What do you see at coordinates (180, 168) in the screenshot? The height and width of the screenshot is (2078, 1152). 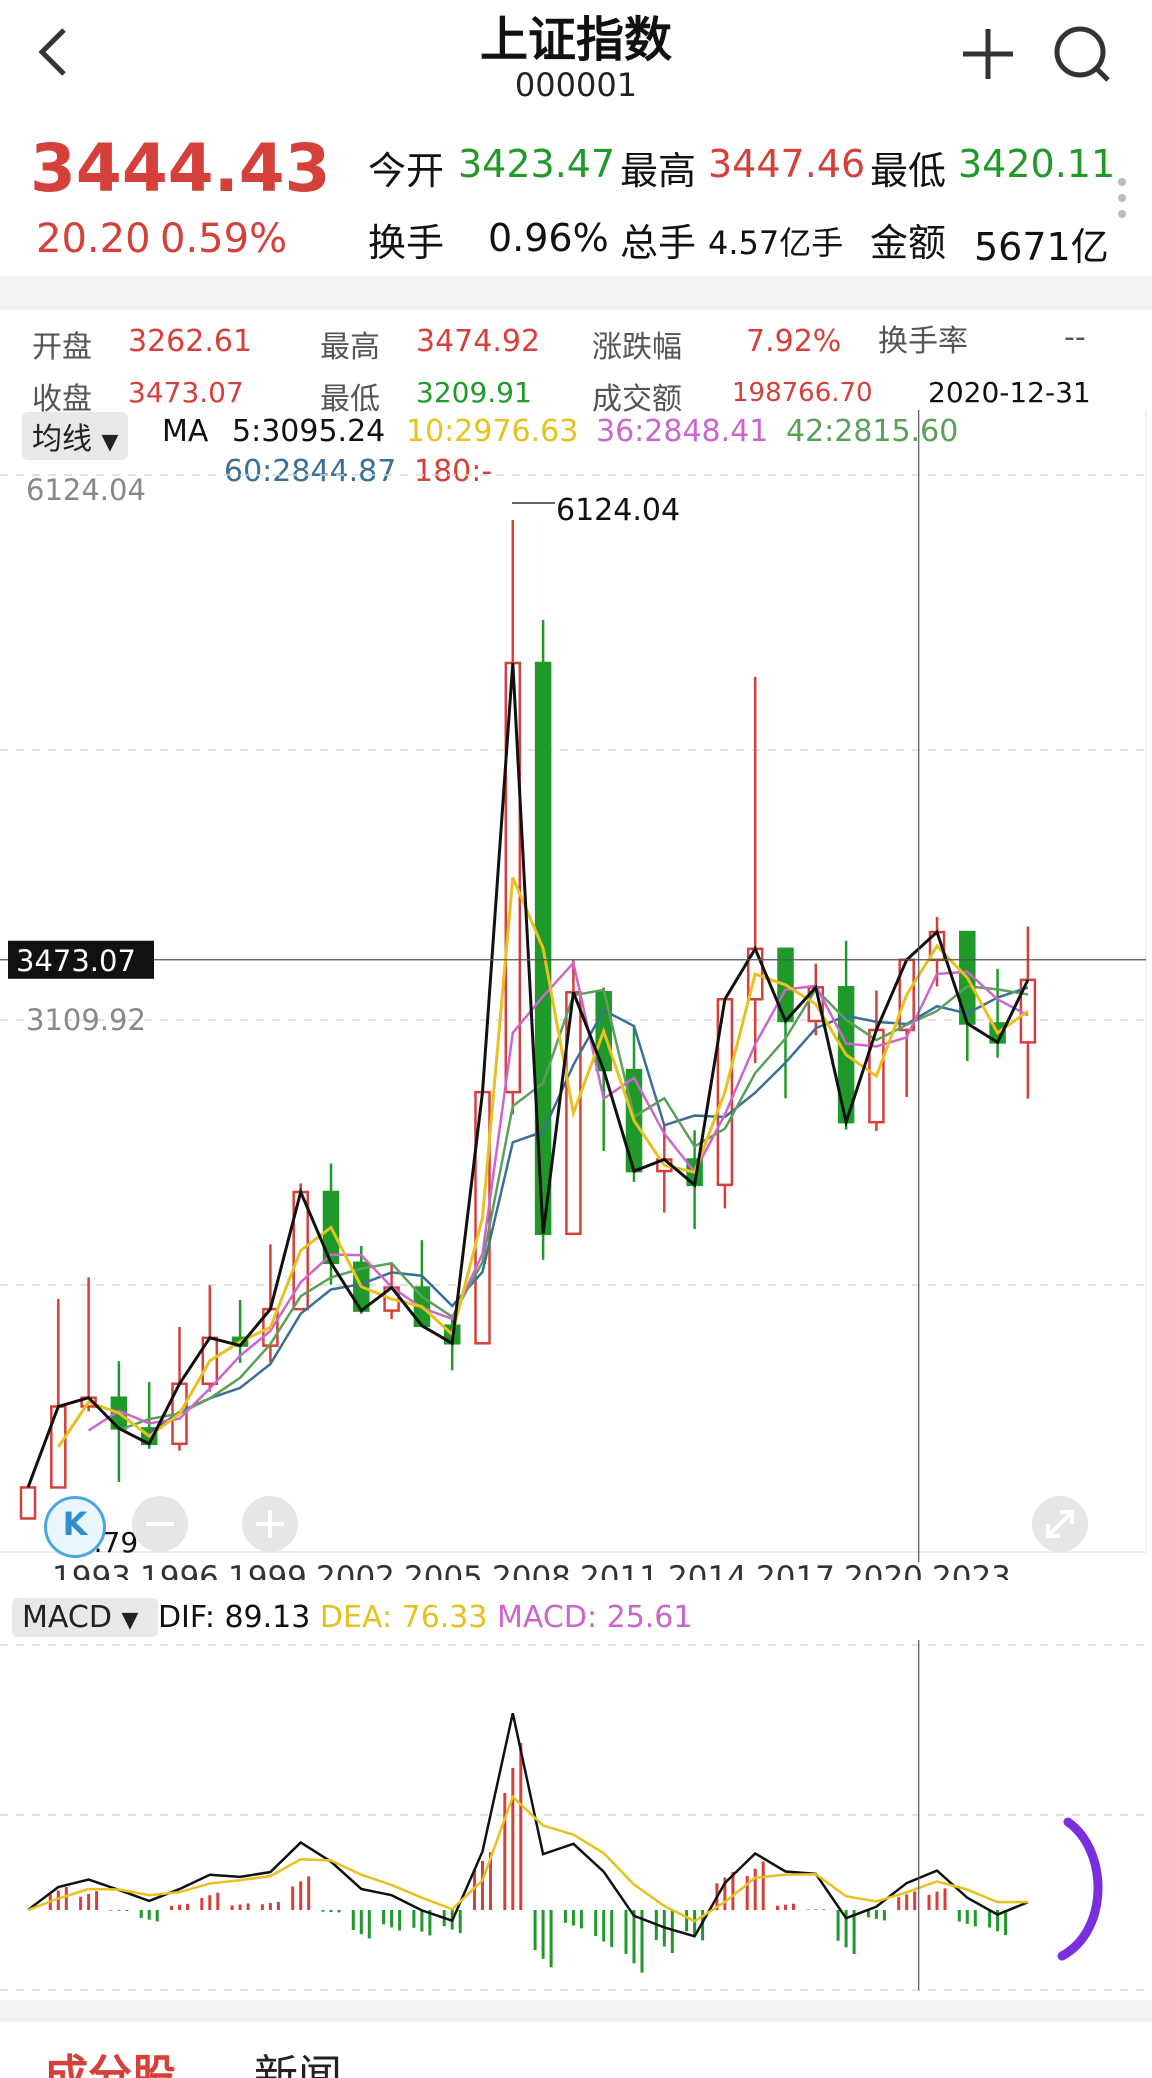 I see `last-price: 3444.43` at bounding box center [180, 168].